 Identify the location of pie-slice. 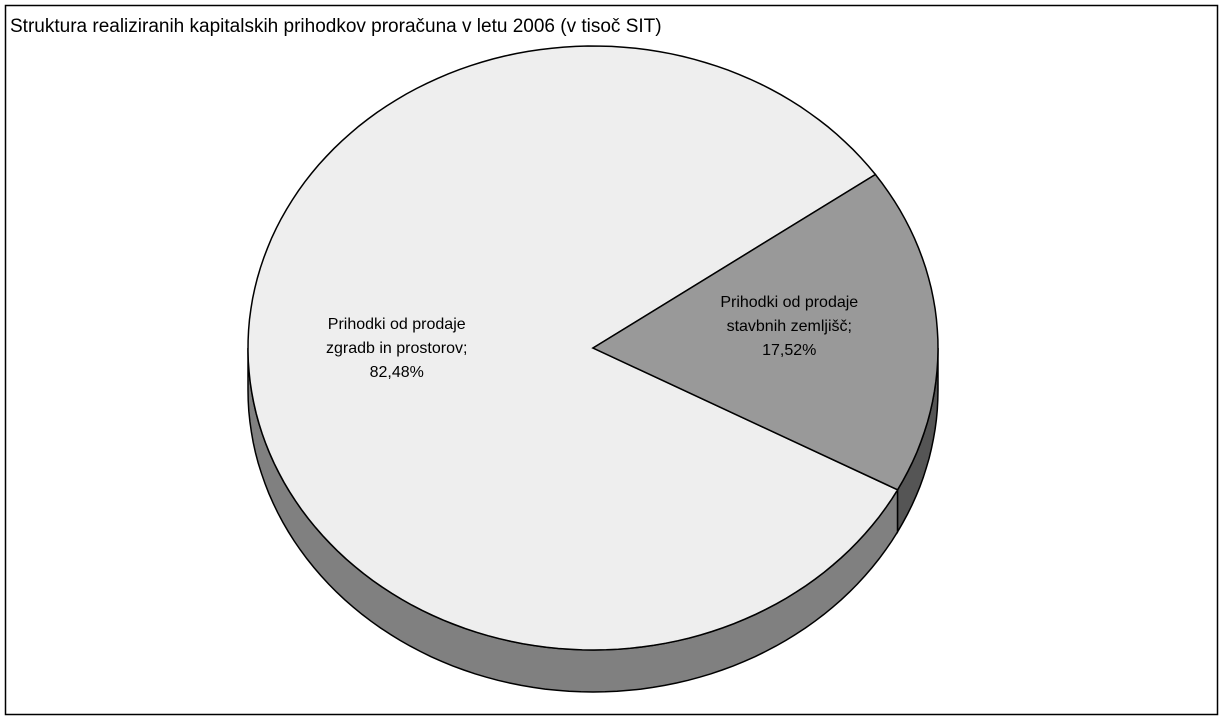
(765, 332).